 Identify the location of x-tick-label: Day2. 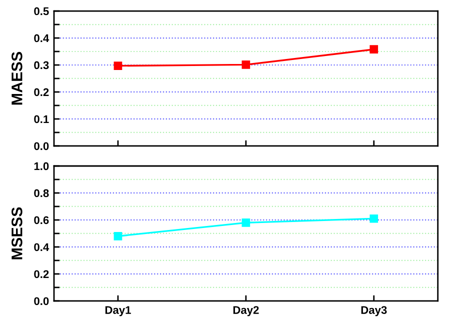
(246, 311).